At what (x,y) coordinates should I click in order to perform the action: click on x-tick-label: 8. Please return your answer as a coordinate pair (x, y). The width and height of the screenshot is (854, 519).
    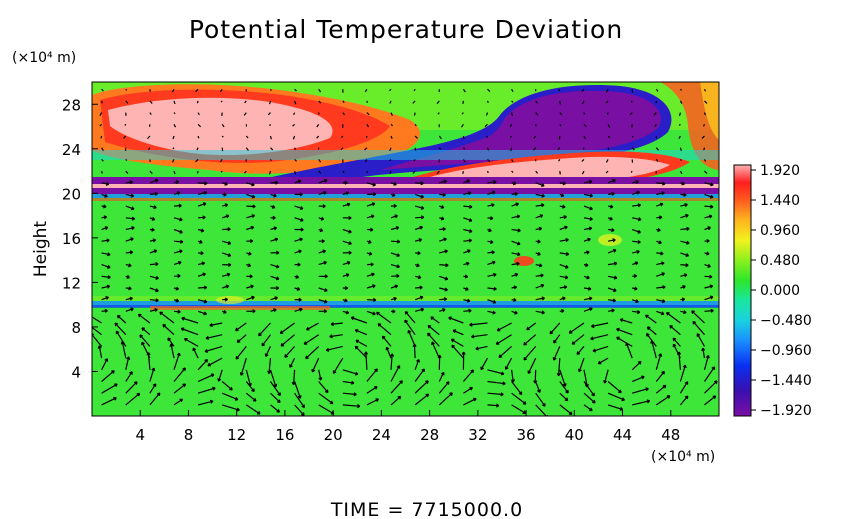
    Looking at the image, I should click on (189, 435).